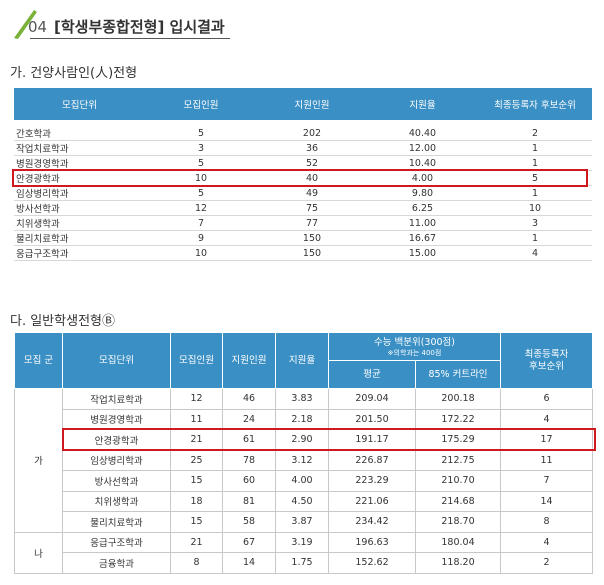 Image resolution: width=604 pixels, height=585 pixels. Describe the element at coordinates (304, 374) in the screenshot. I see `header-row: 평균 85% 커트라인` at that location.